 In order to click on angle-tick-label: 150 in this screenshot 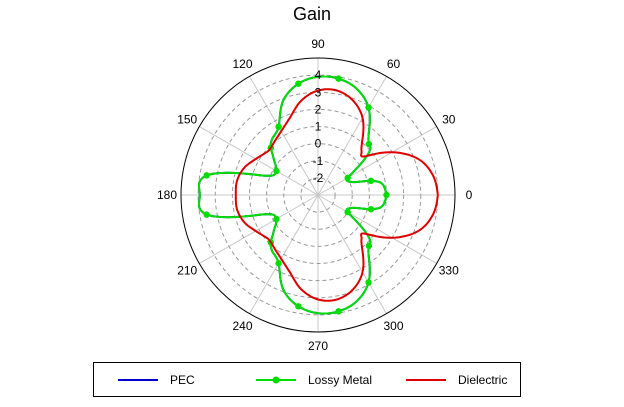, I will do `click(187, 120)`.